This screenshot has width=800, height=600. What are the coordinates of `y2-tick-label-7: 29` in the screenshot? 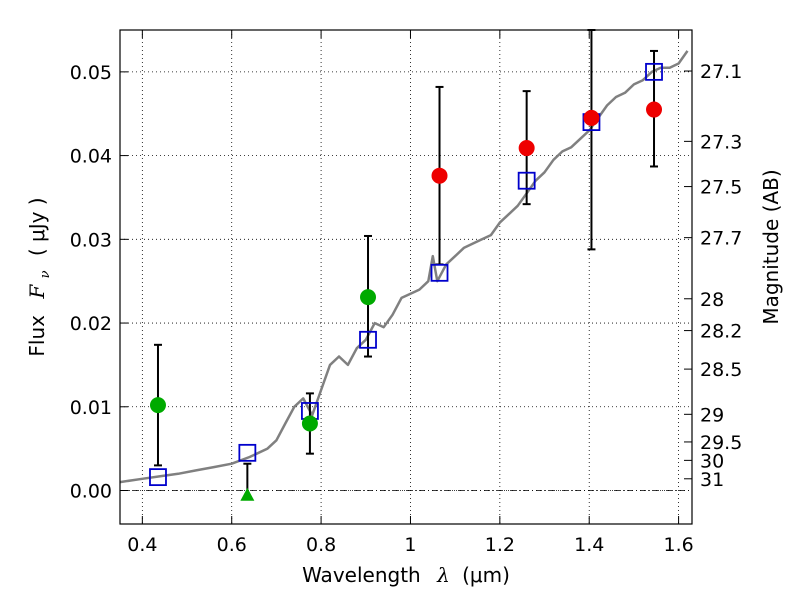 It's located at (712, 415).